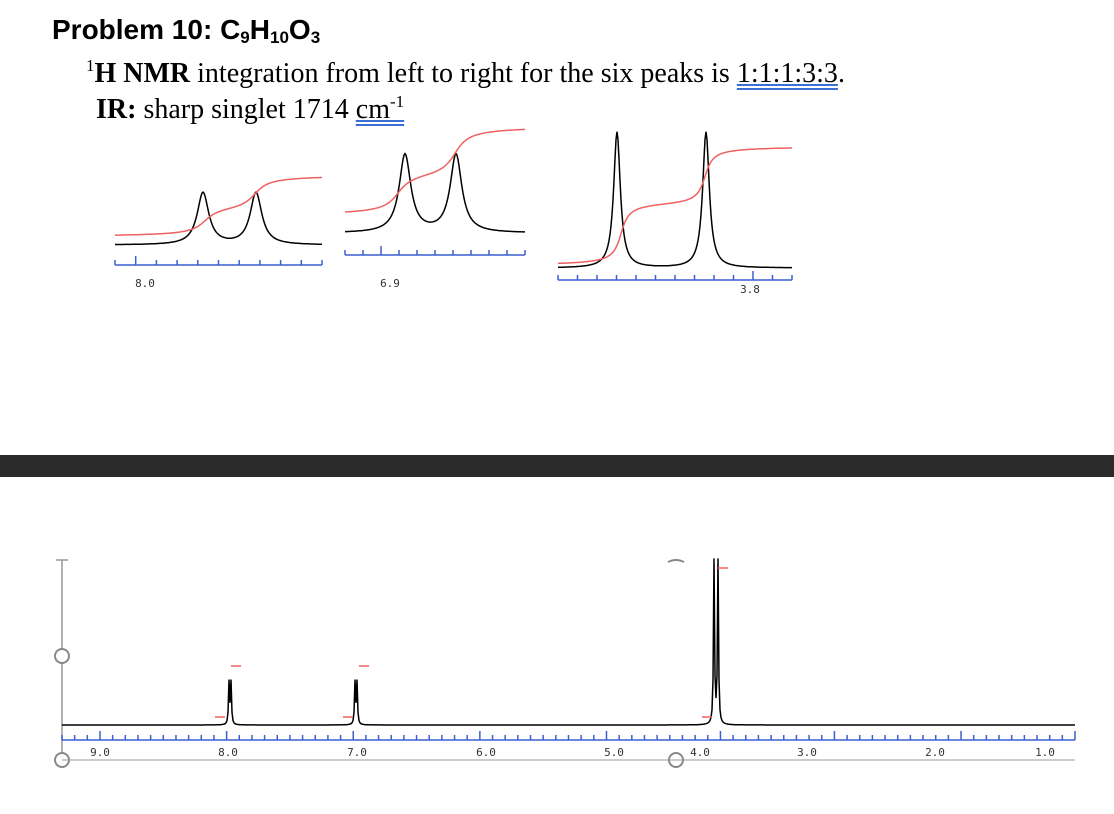  Describe the element at coordinates (390, 283) in the screenshot. I see `inset-tick-label: 6.9` at that location.